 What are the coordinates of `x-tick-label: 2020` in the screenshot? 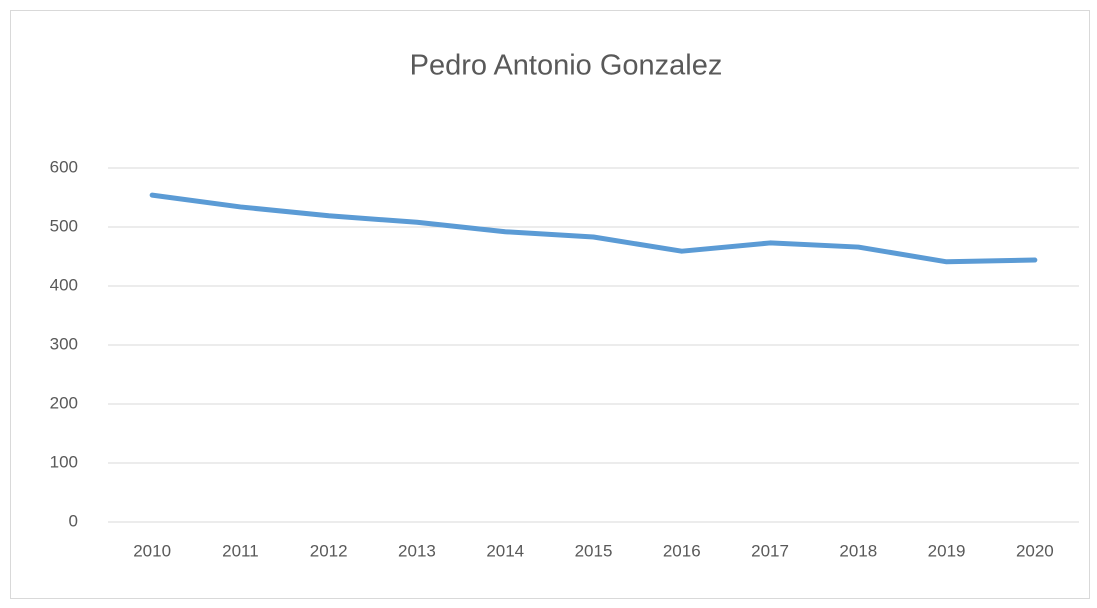 It's located at (1035, 550).